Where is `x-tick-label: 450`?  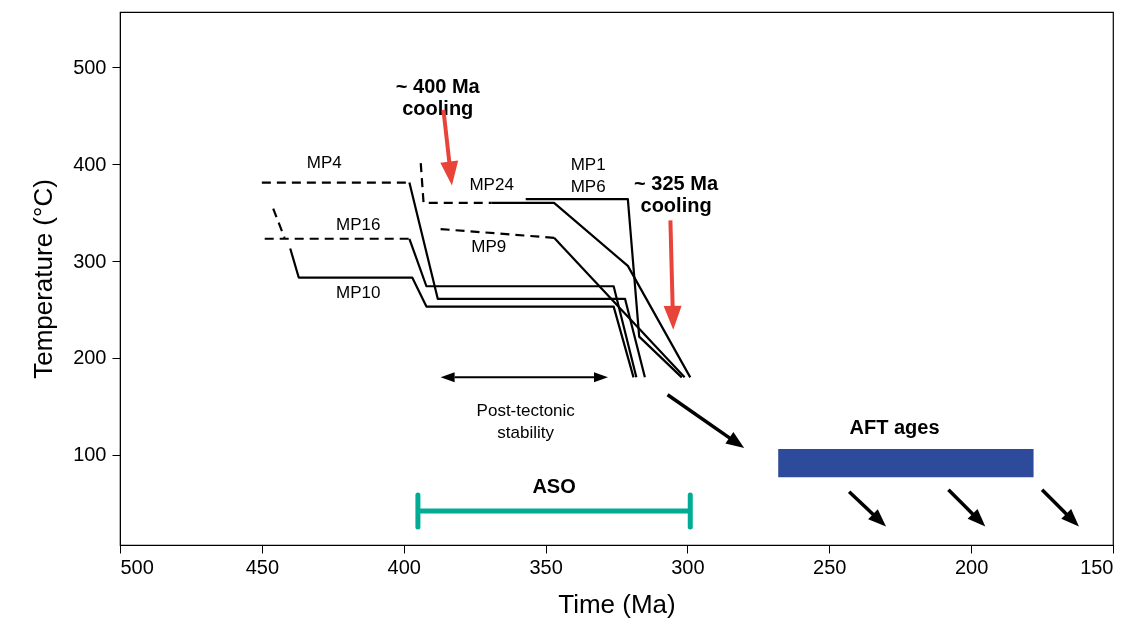
x-tick-label: 450 is located at coordinates (262, 566).